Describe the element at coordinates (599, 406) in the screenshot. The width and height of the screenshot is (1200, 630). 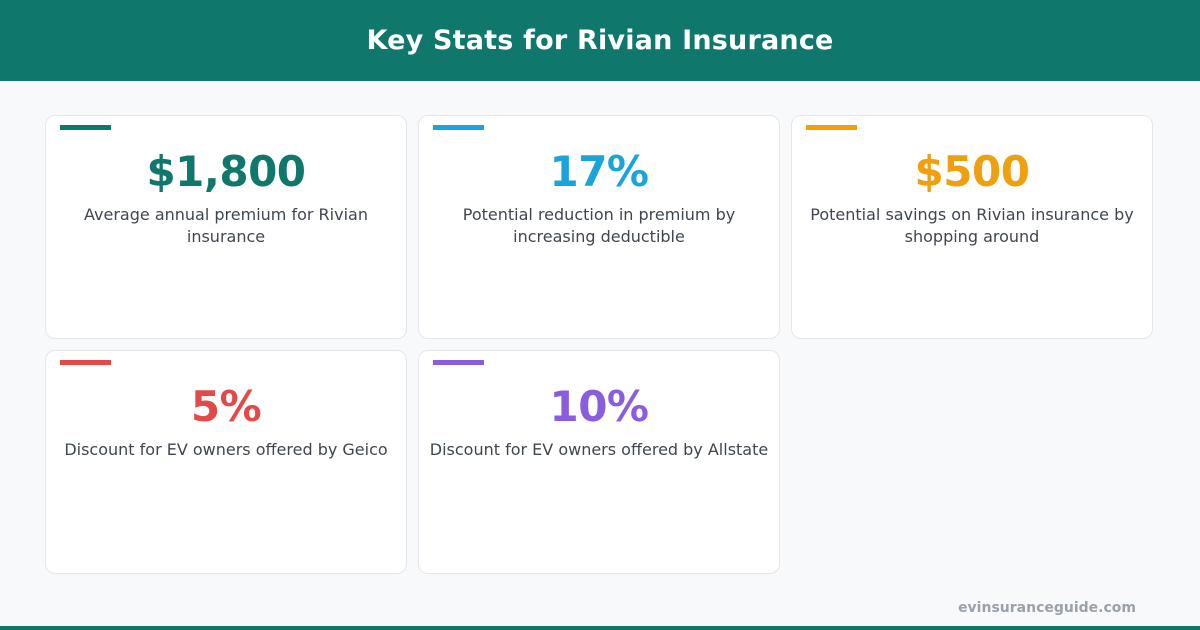
I see `stat-value: 10%` at that location.